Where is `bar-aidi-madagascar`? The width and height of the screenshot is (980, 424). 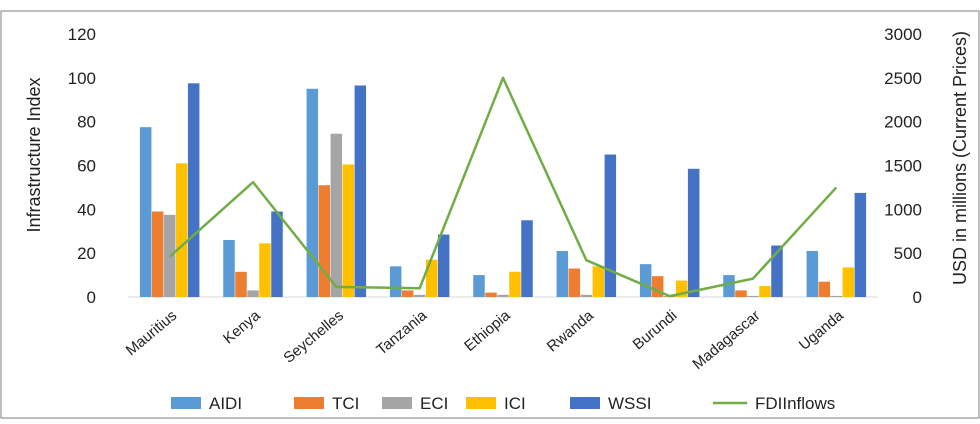 bar-aidi-madagascar is located at coordinates (729, 286).